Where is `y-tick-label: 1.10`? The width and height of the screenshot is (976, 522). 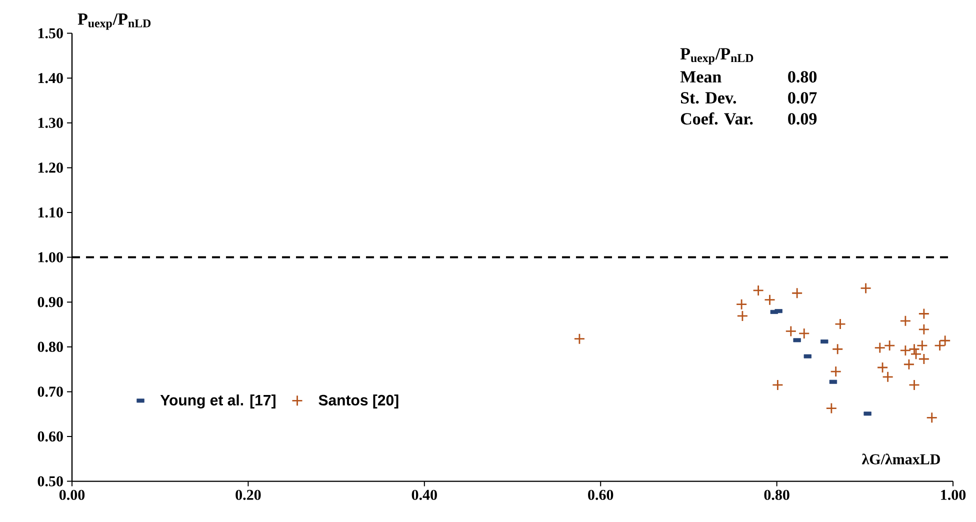 y-tick-label: 1.10 is located at coordinates (50, 212).